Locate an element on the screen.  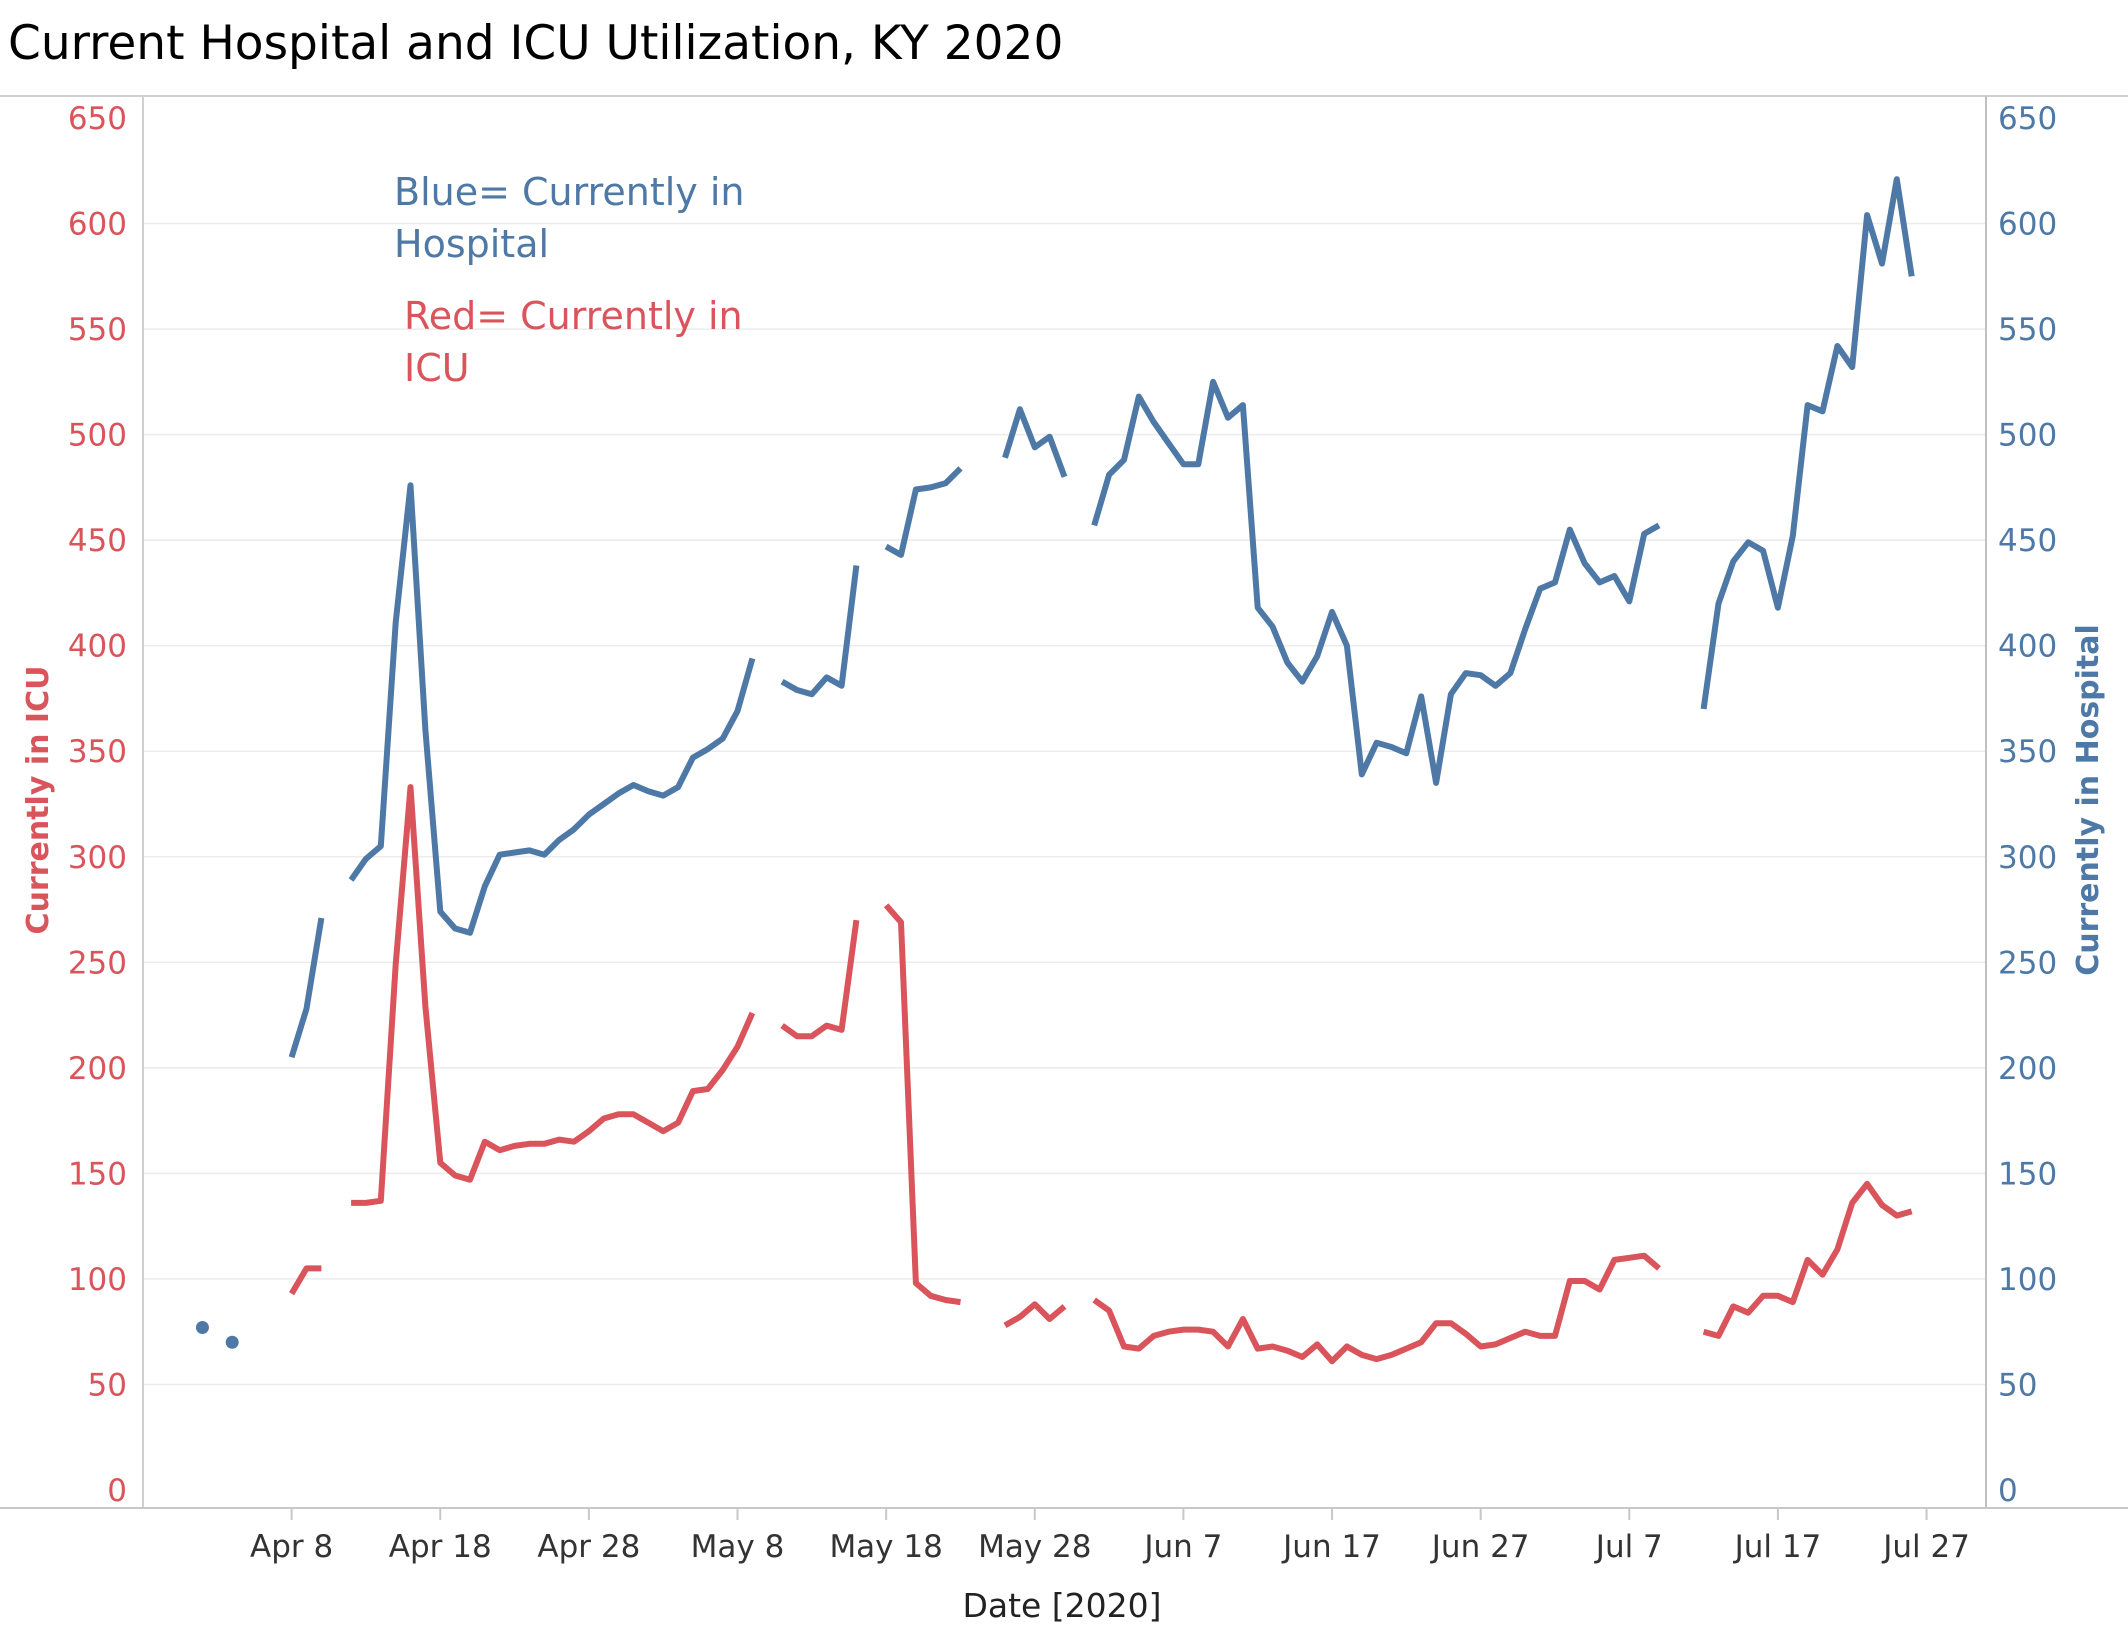
x-tick-label: May 18 is located at coordinates (885, 1547).